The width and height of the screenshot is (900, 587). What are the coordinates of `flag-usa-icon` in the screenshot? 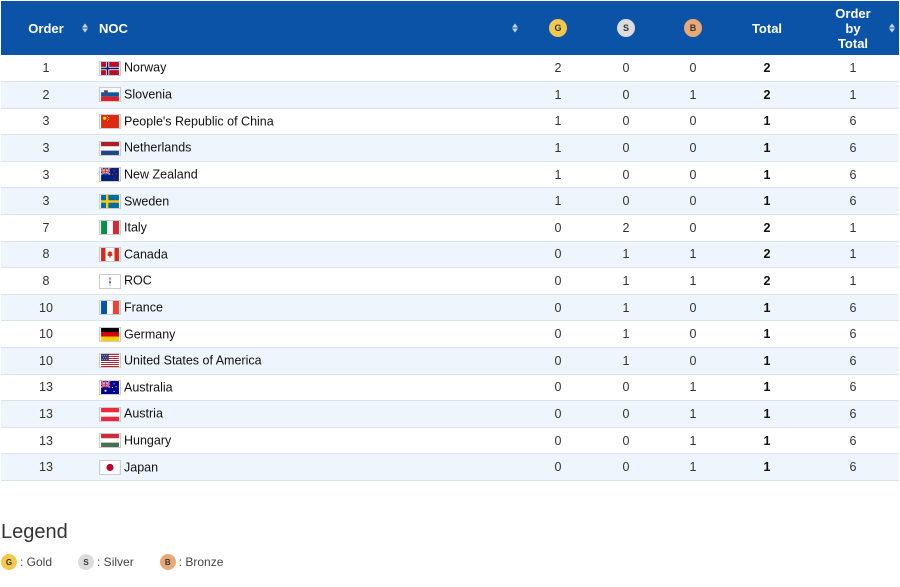 It's located at (110, 361).